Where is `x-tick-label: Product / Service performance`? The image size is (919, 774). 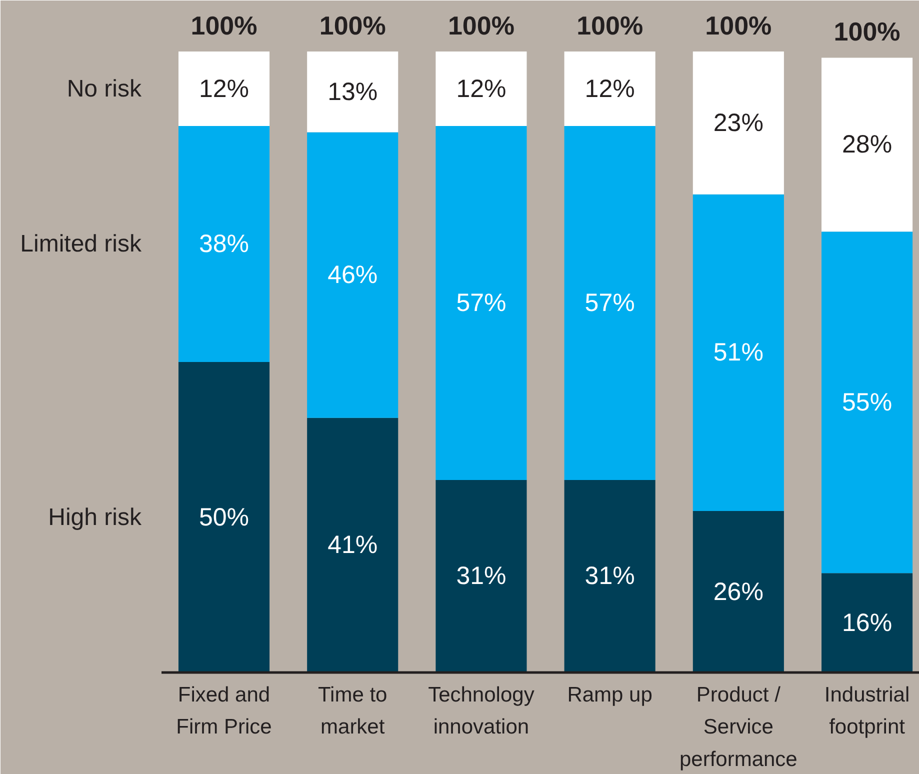 x-tick-label: Product / Service performance is located at coordinates (738, 727).